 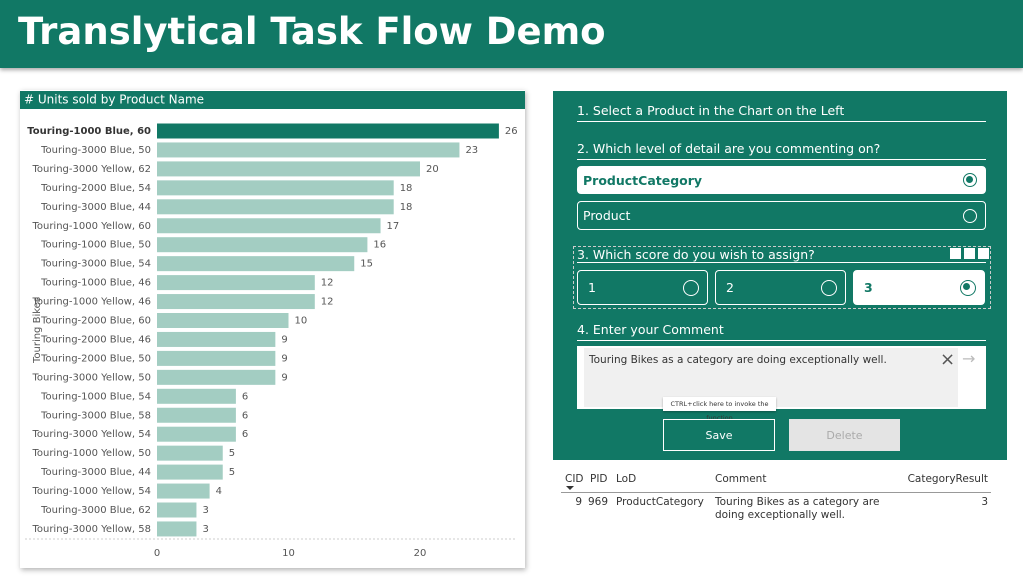 What do you see at coordinates (919, 287) in the screenshot?
I see `score-option: 3` at bounding box center [919, 287].